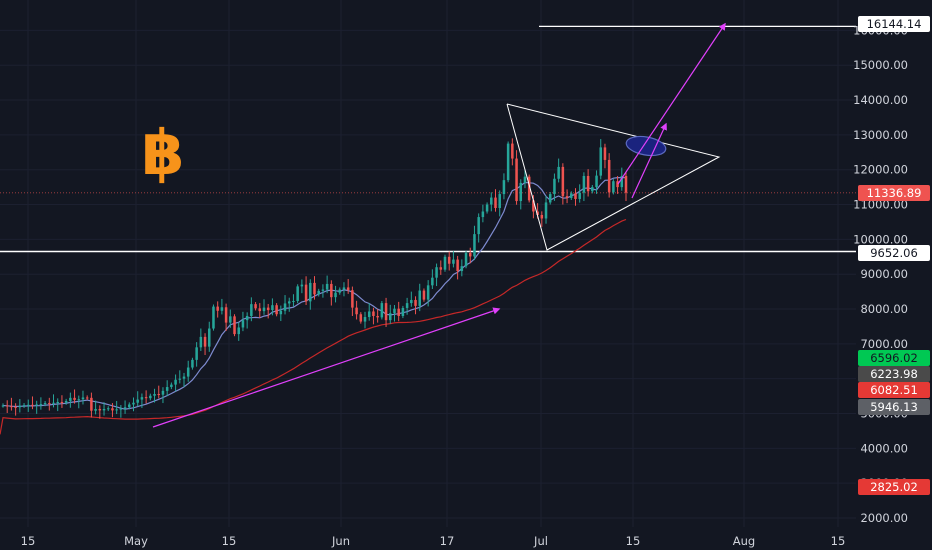 The image size is (932, 550). Describe the element at coordinates (884, 518) in the screenshot. I see `y-tick-label: 2000.00` at that location.